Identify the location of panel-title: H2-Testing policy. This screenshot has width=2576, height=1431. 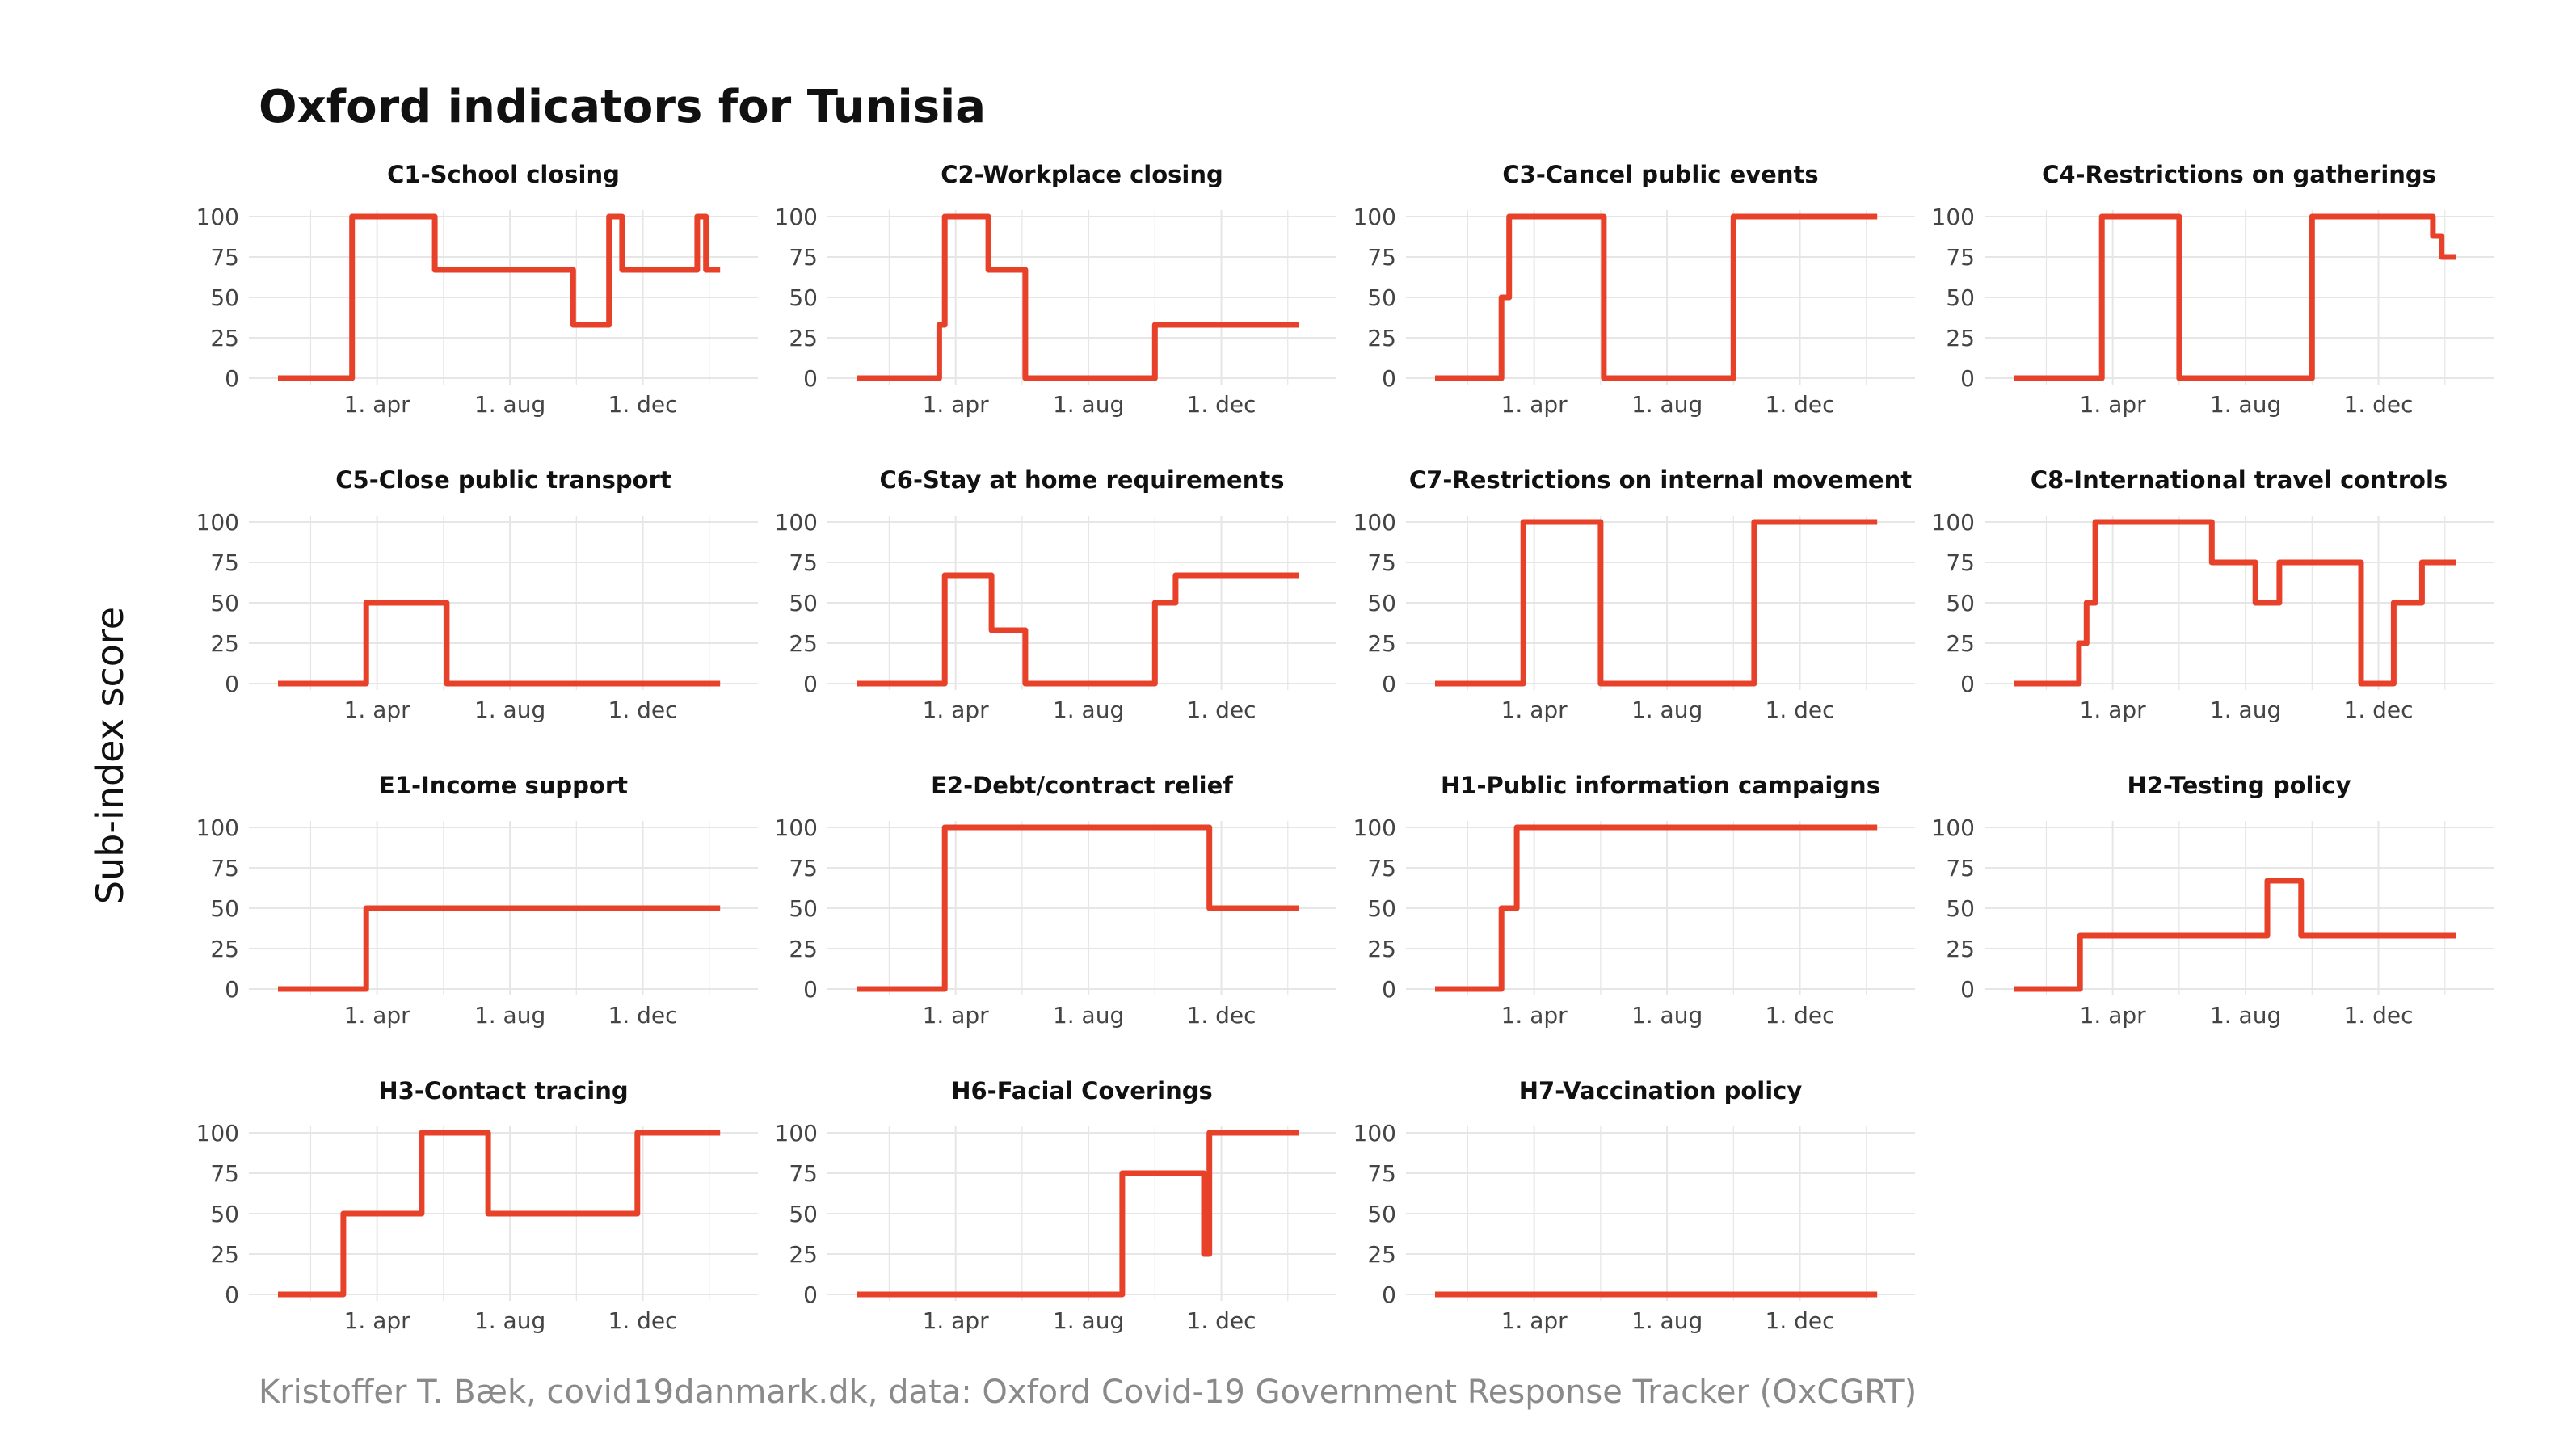
(2239, 785).